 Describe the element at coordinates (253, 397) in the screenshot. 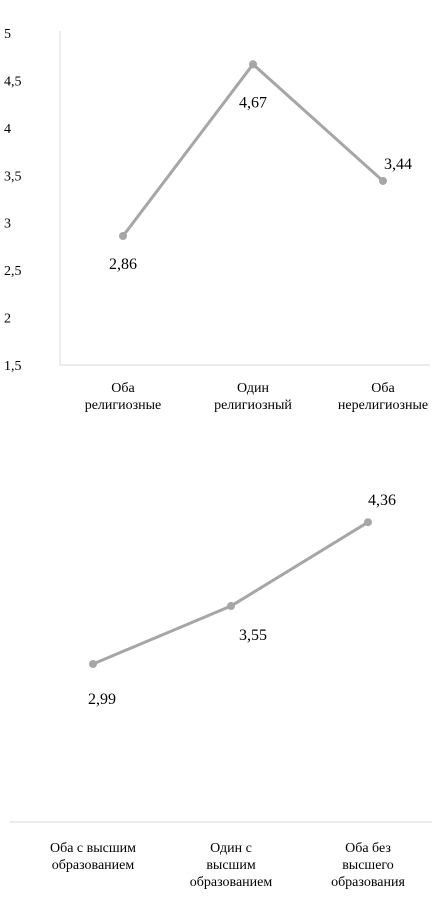

I see `x-tick-label: Один религиозный` at that location.